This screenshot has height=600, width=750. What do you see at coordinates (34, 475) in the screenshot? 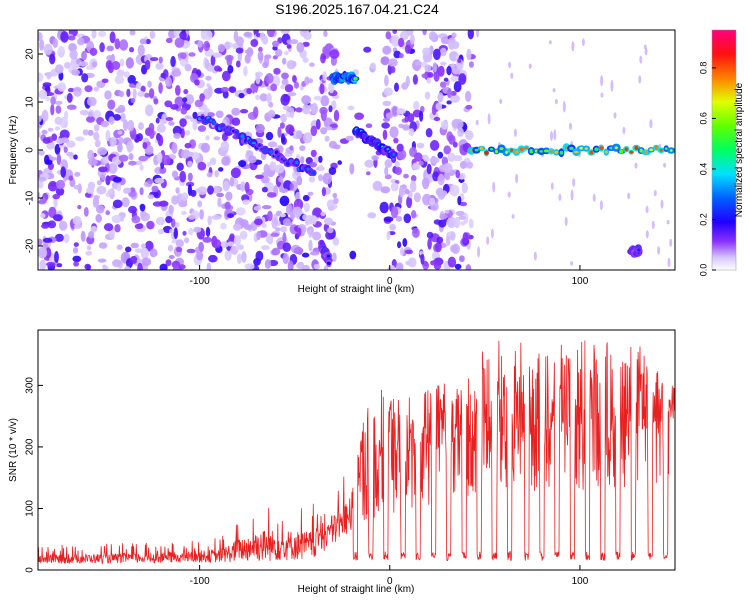
I see `snr-y-ticks: 0 100 200 300` at bounding box center [34, 475].